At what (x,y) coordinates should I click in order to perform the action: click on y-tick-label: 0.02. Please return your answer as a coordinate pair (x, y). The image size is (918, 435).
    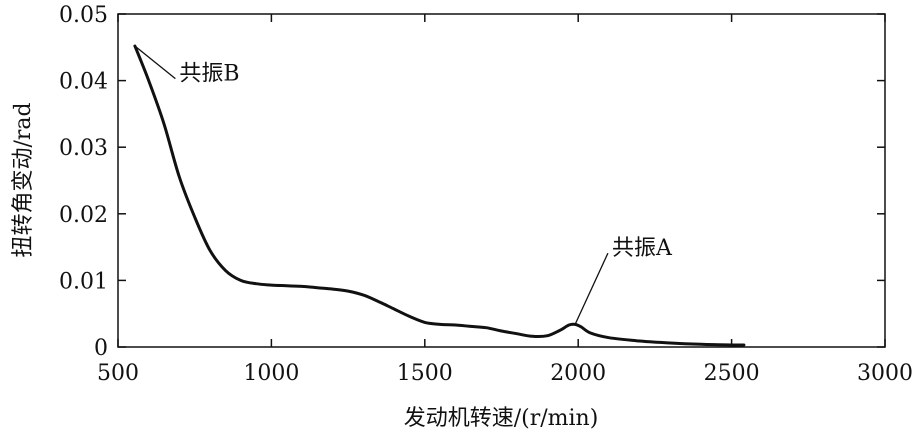
    Looking at the image, I should click on (83, 215).